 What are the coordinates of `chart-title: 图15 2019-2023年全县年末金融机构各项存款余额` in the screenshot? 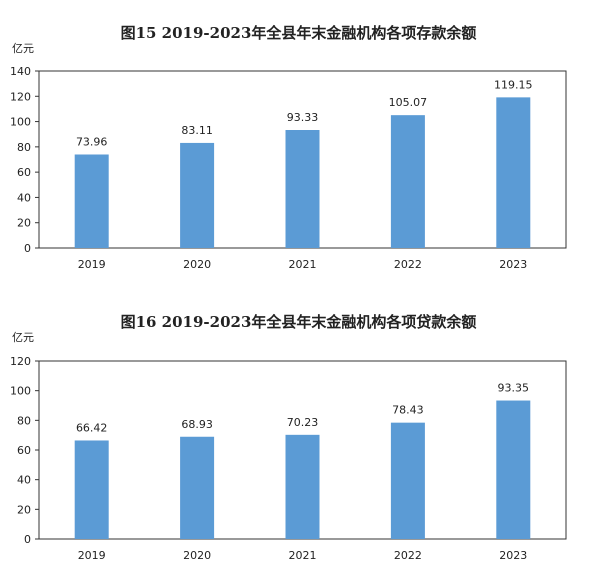 It's located at (298, 33).